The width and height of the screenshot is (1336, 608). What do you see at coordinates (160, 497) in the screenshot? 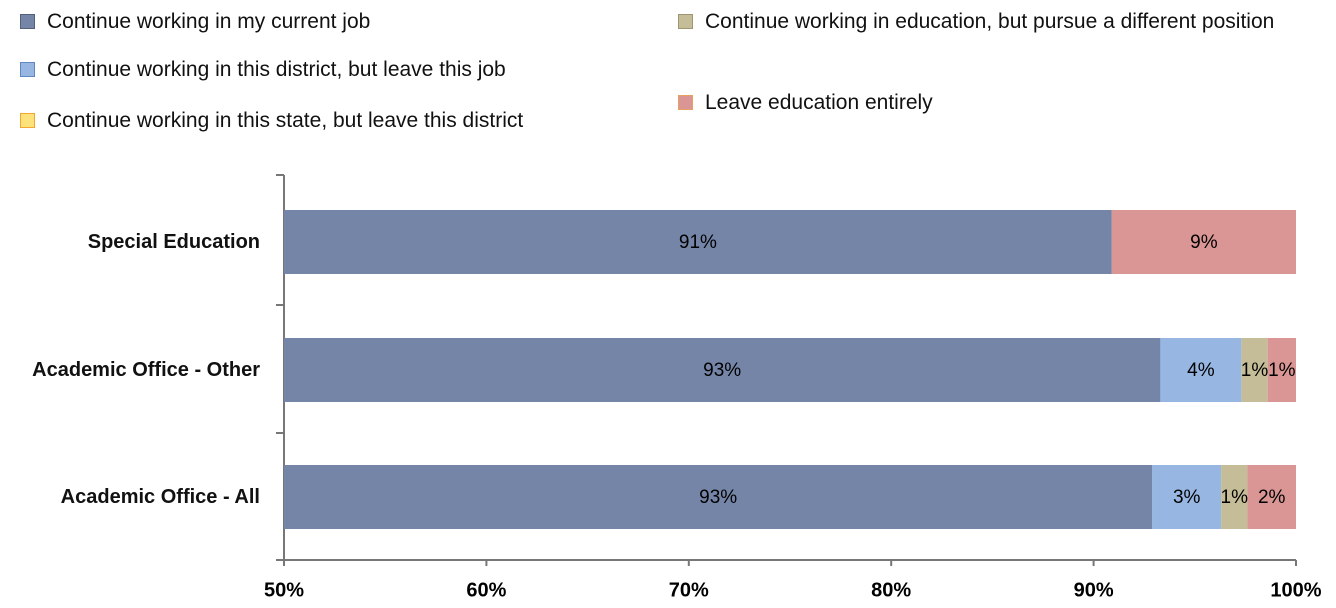
I see `y-tick-label: Academic Office - All` at bounding box center [160, 497].